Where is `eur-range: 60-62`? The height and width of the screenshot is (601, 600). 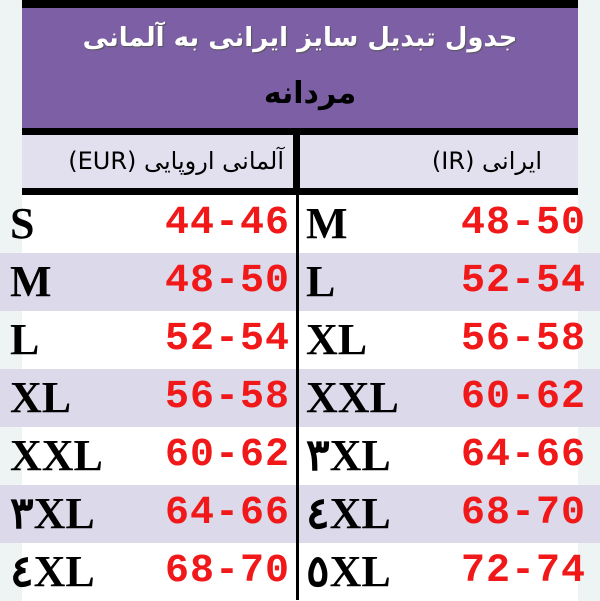 eur-range: 60-62 is located at coordinates (227, 455).